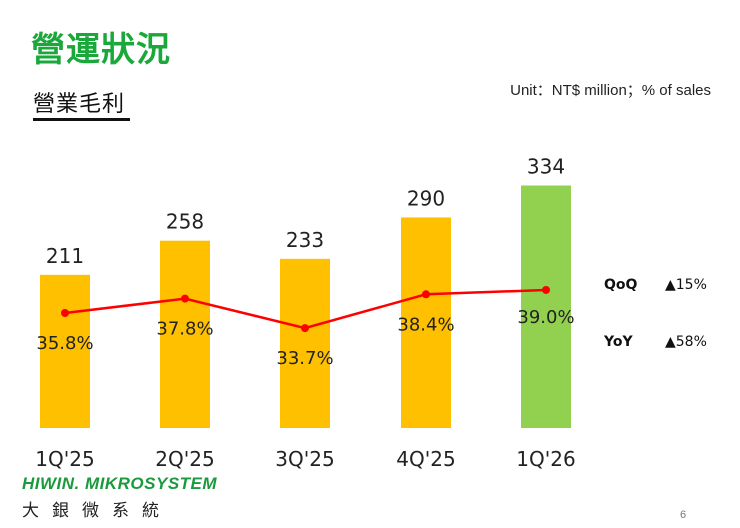 The height and width of the screenshot is (528, 740). Describe the element at coordinates (185, 222) in the screenshot. I see `bar-value-label: 258` at that location.